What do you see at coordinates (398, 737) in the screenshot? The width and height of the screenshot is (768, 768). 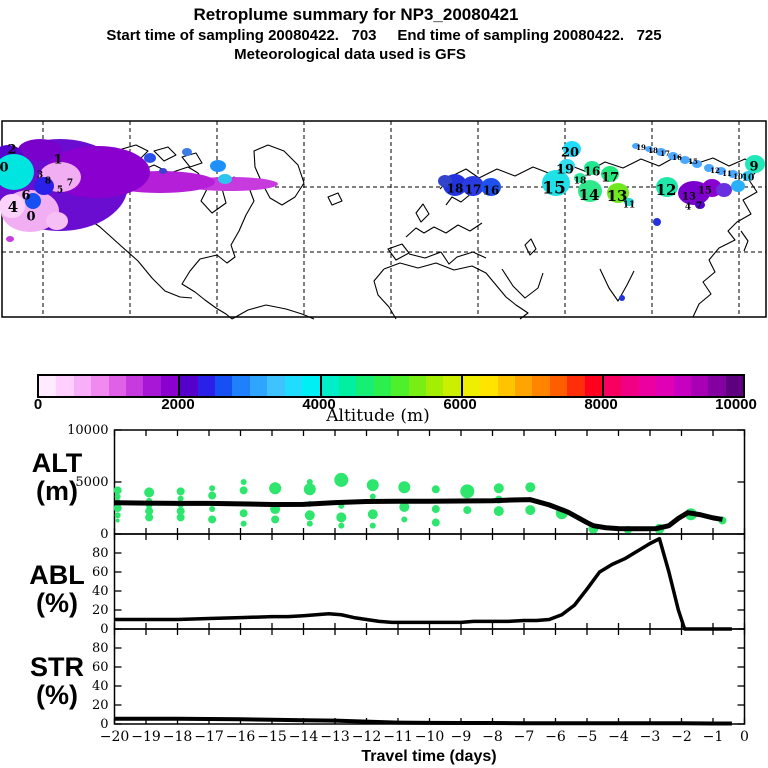 I see `x-tick-label: −11` at bounding box center [398, 737].